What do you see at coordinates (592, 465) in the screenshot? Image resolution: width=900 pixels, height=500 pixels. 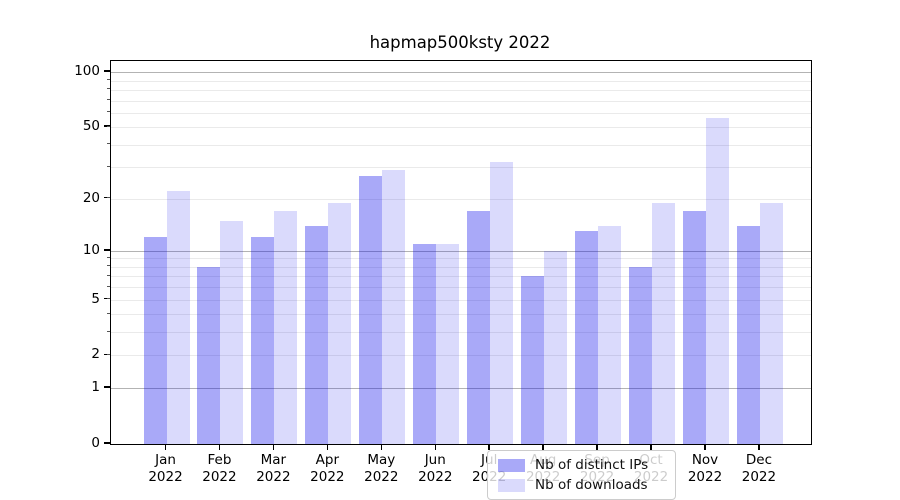 I see `legend-label-distinct-ips: Nb of distinct IPs` at bounding box center [592, 465].